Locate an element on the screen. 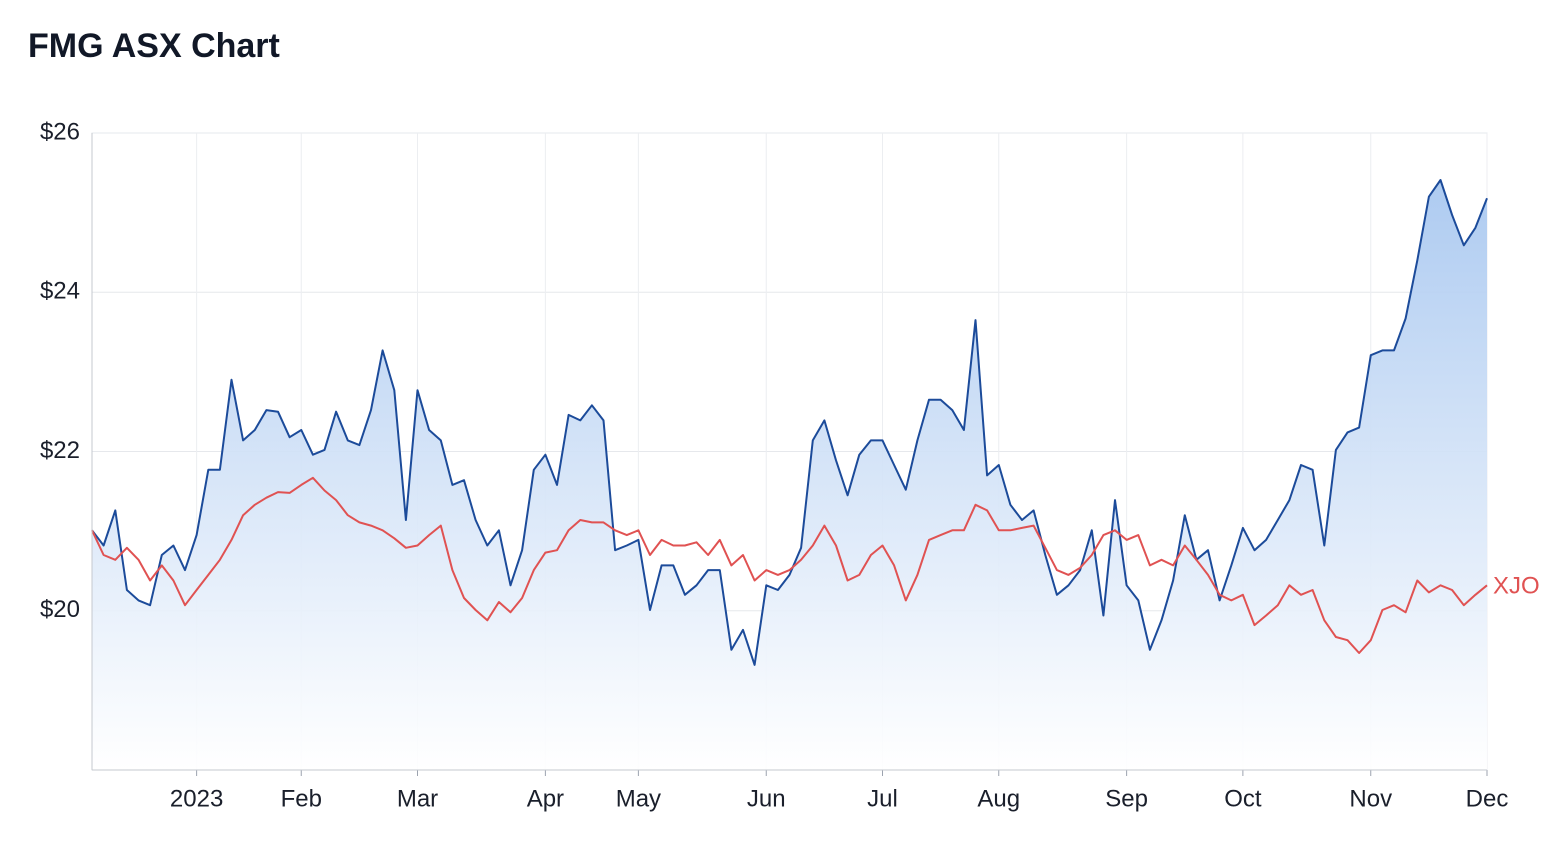 This screenshot has width=1564, height=858. x-tick-label: Mar is located at coordinates (417, 798).